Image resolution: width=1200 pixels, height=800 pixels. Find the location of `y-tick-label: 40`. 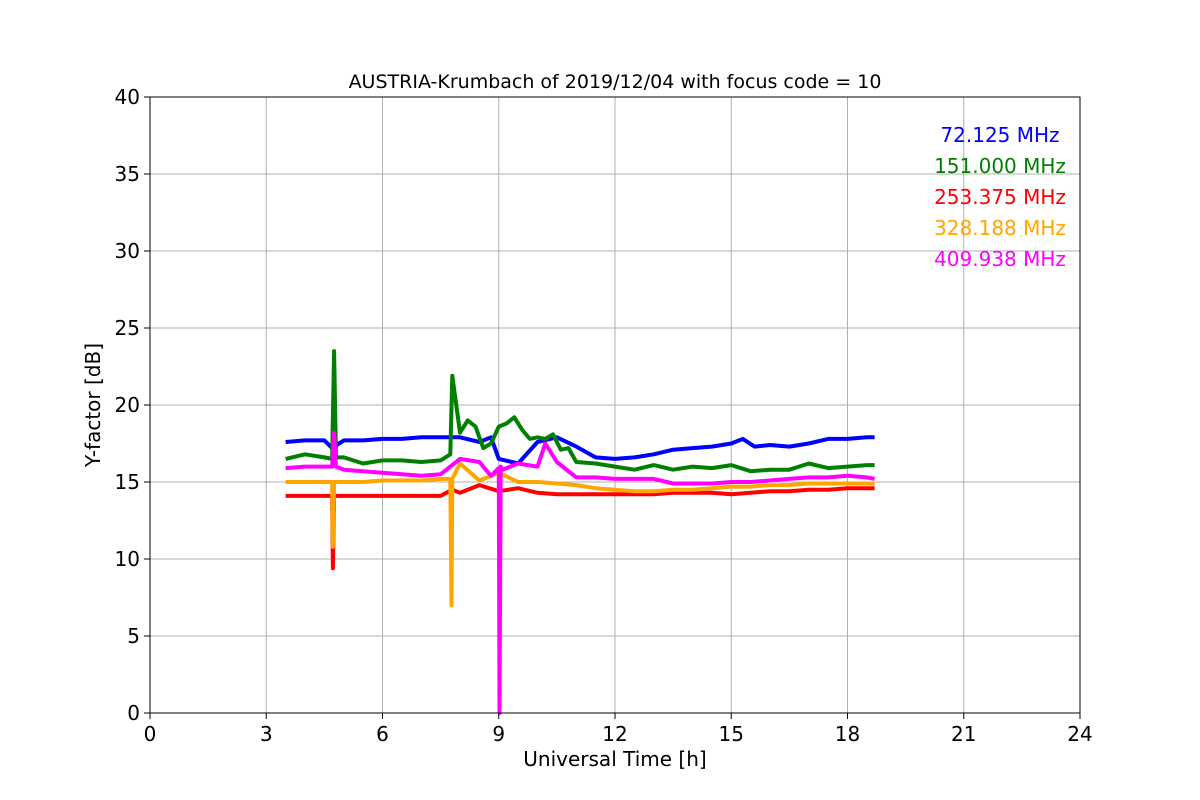

y-tick-label: 40 is located at coordinates (127, 97).